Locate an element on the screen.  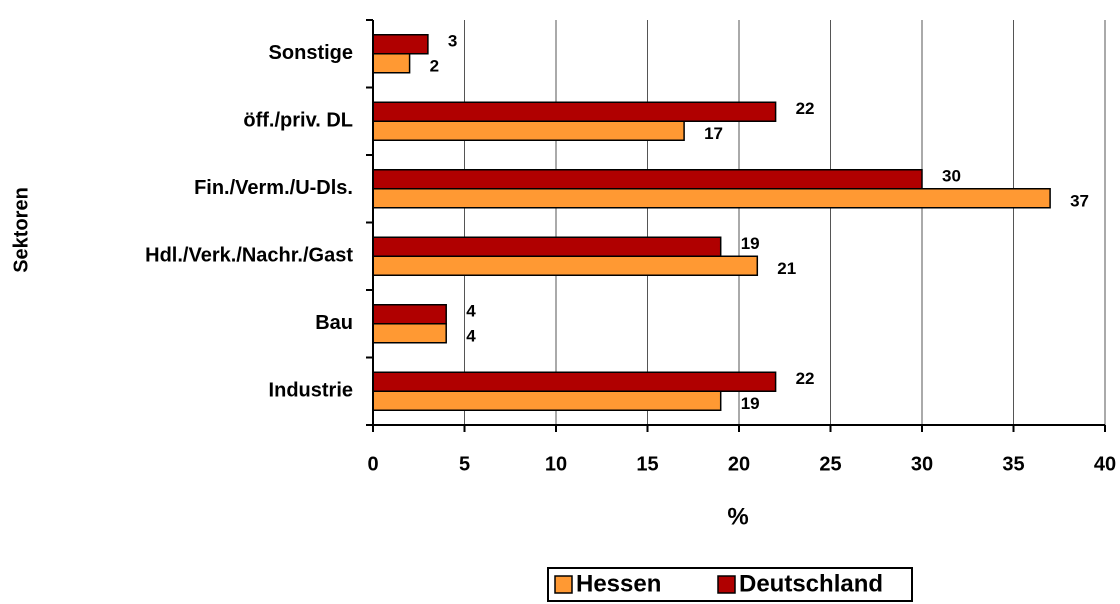
y-tick-label: Bau is located at coordinates (334, 323).